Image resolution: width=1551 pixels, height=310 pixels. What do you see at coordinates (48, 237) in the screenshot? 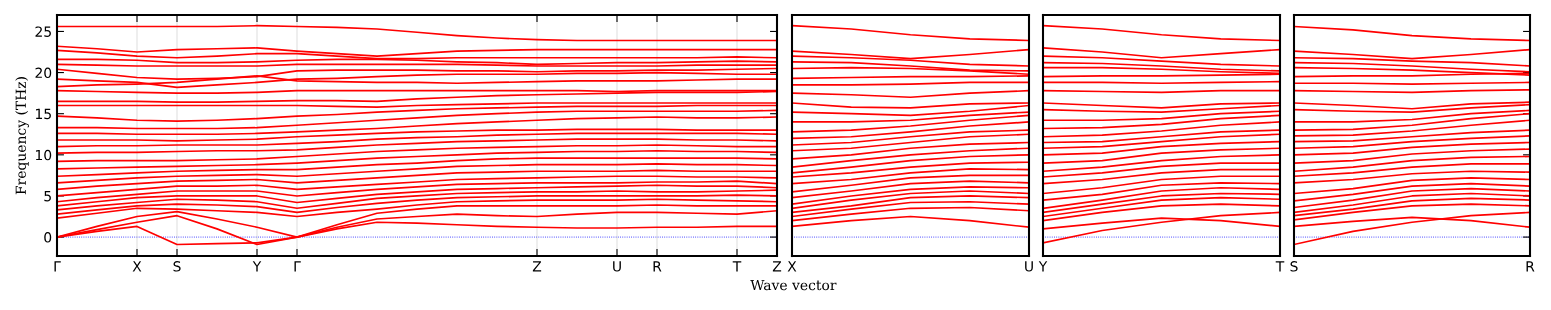
I see `y-tick-label: 0` at bounding box center [48, 237].